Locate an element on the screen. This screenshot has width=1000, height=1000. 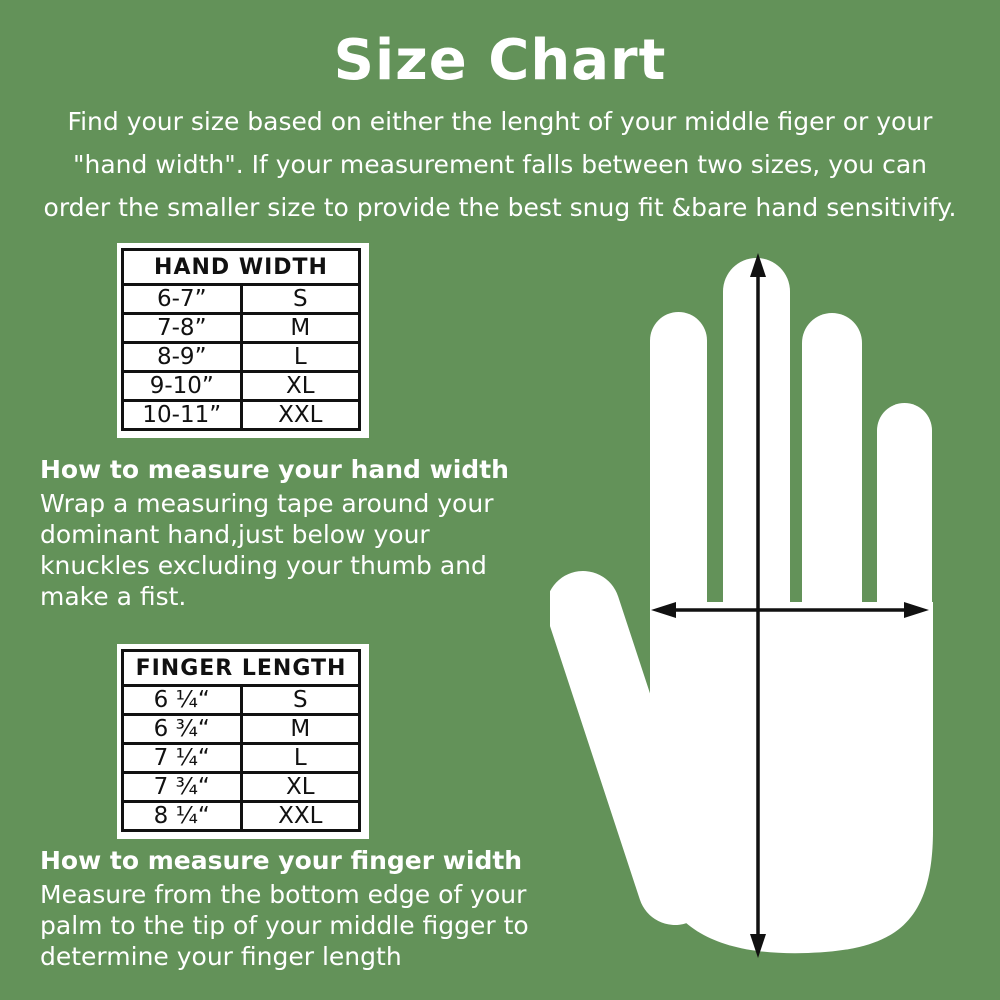
measurement-cell: 10-11” is located at coordinates (182, 415).